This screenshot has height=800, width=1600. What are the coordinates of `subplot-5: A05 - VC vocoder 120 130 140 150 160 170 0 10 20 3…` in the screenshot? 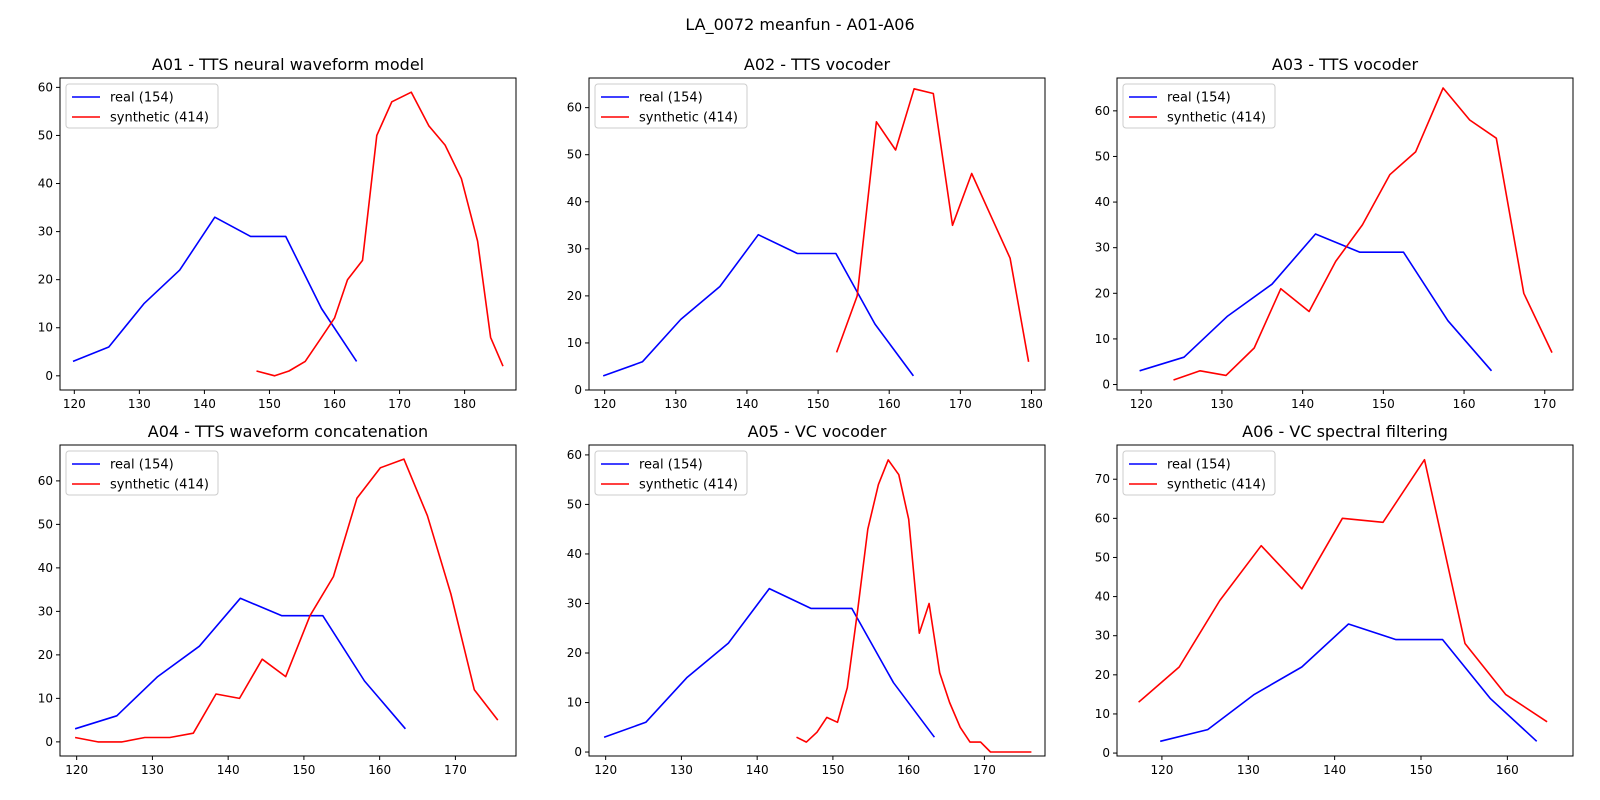 It's located at (806, 599).